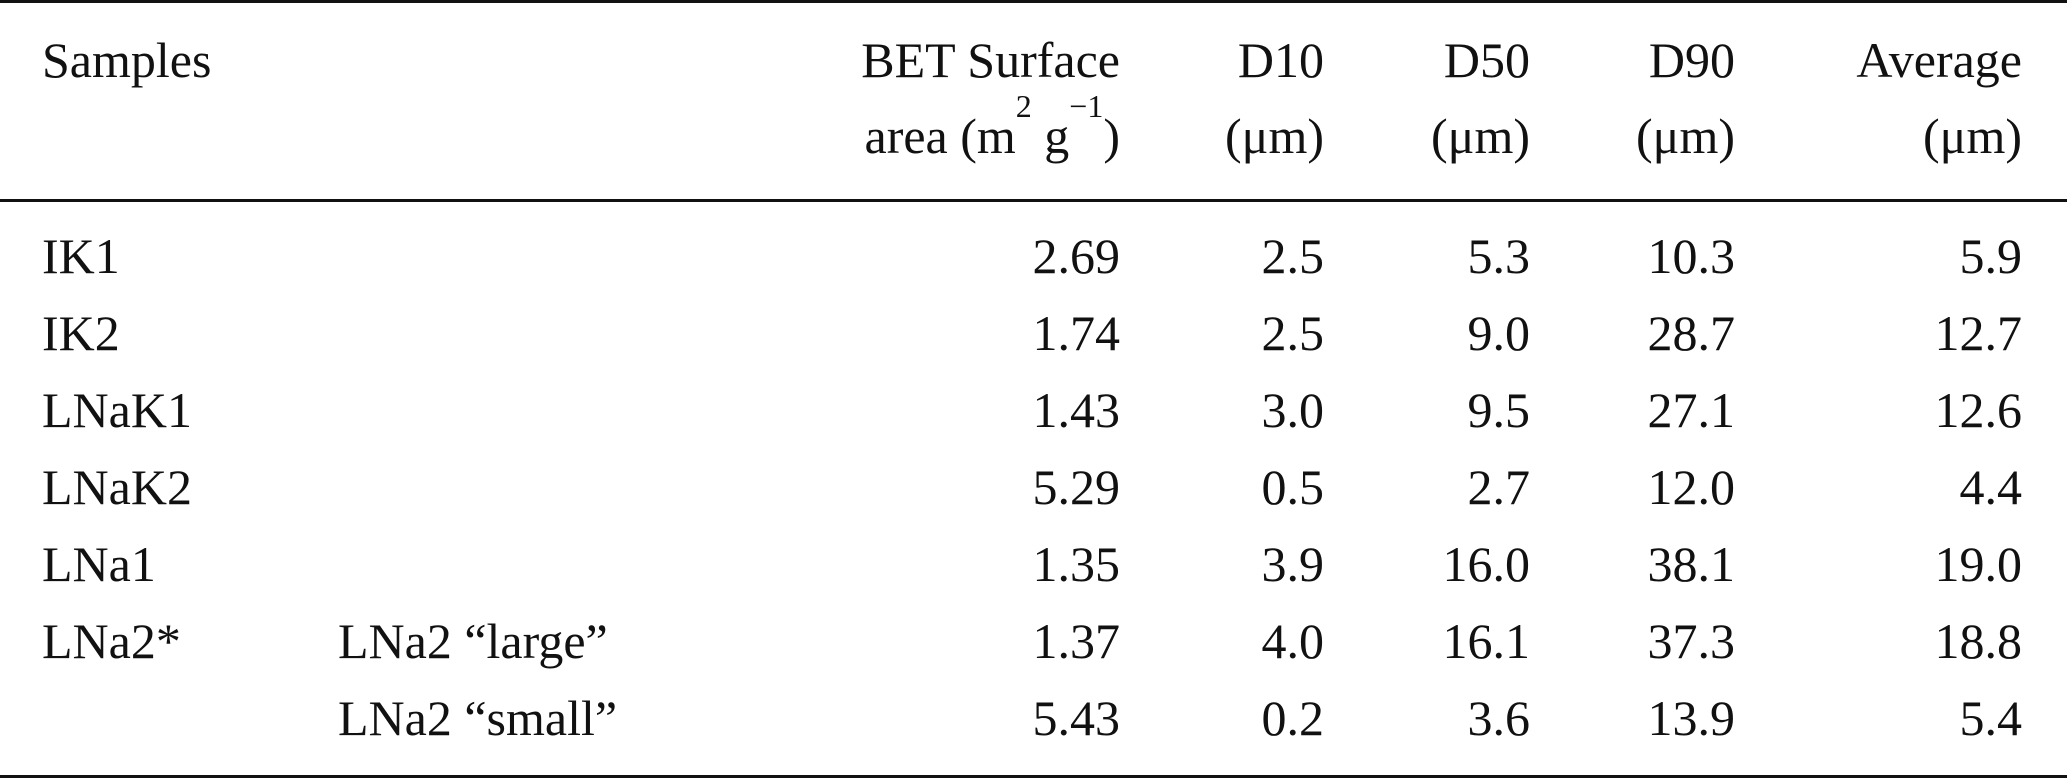 The image size is (2067, 780). I want to click on header-rule, so click(1033, 200).